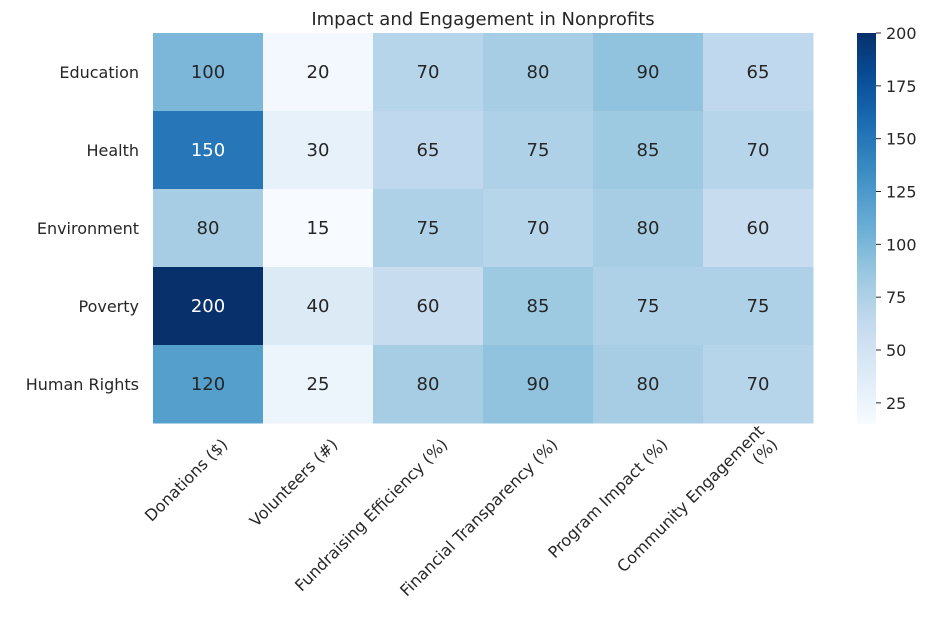  I want to click on chart-title: Impact and Engagement in Nonprofits, so click(482, 19).